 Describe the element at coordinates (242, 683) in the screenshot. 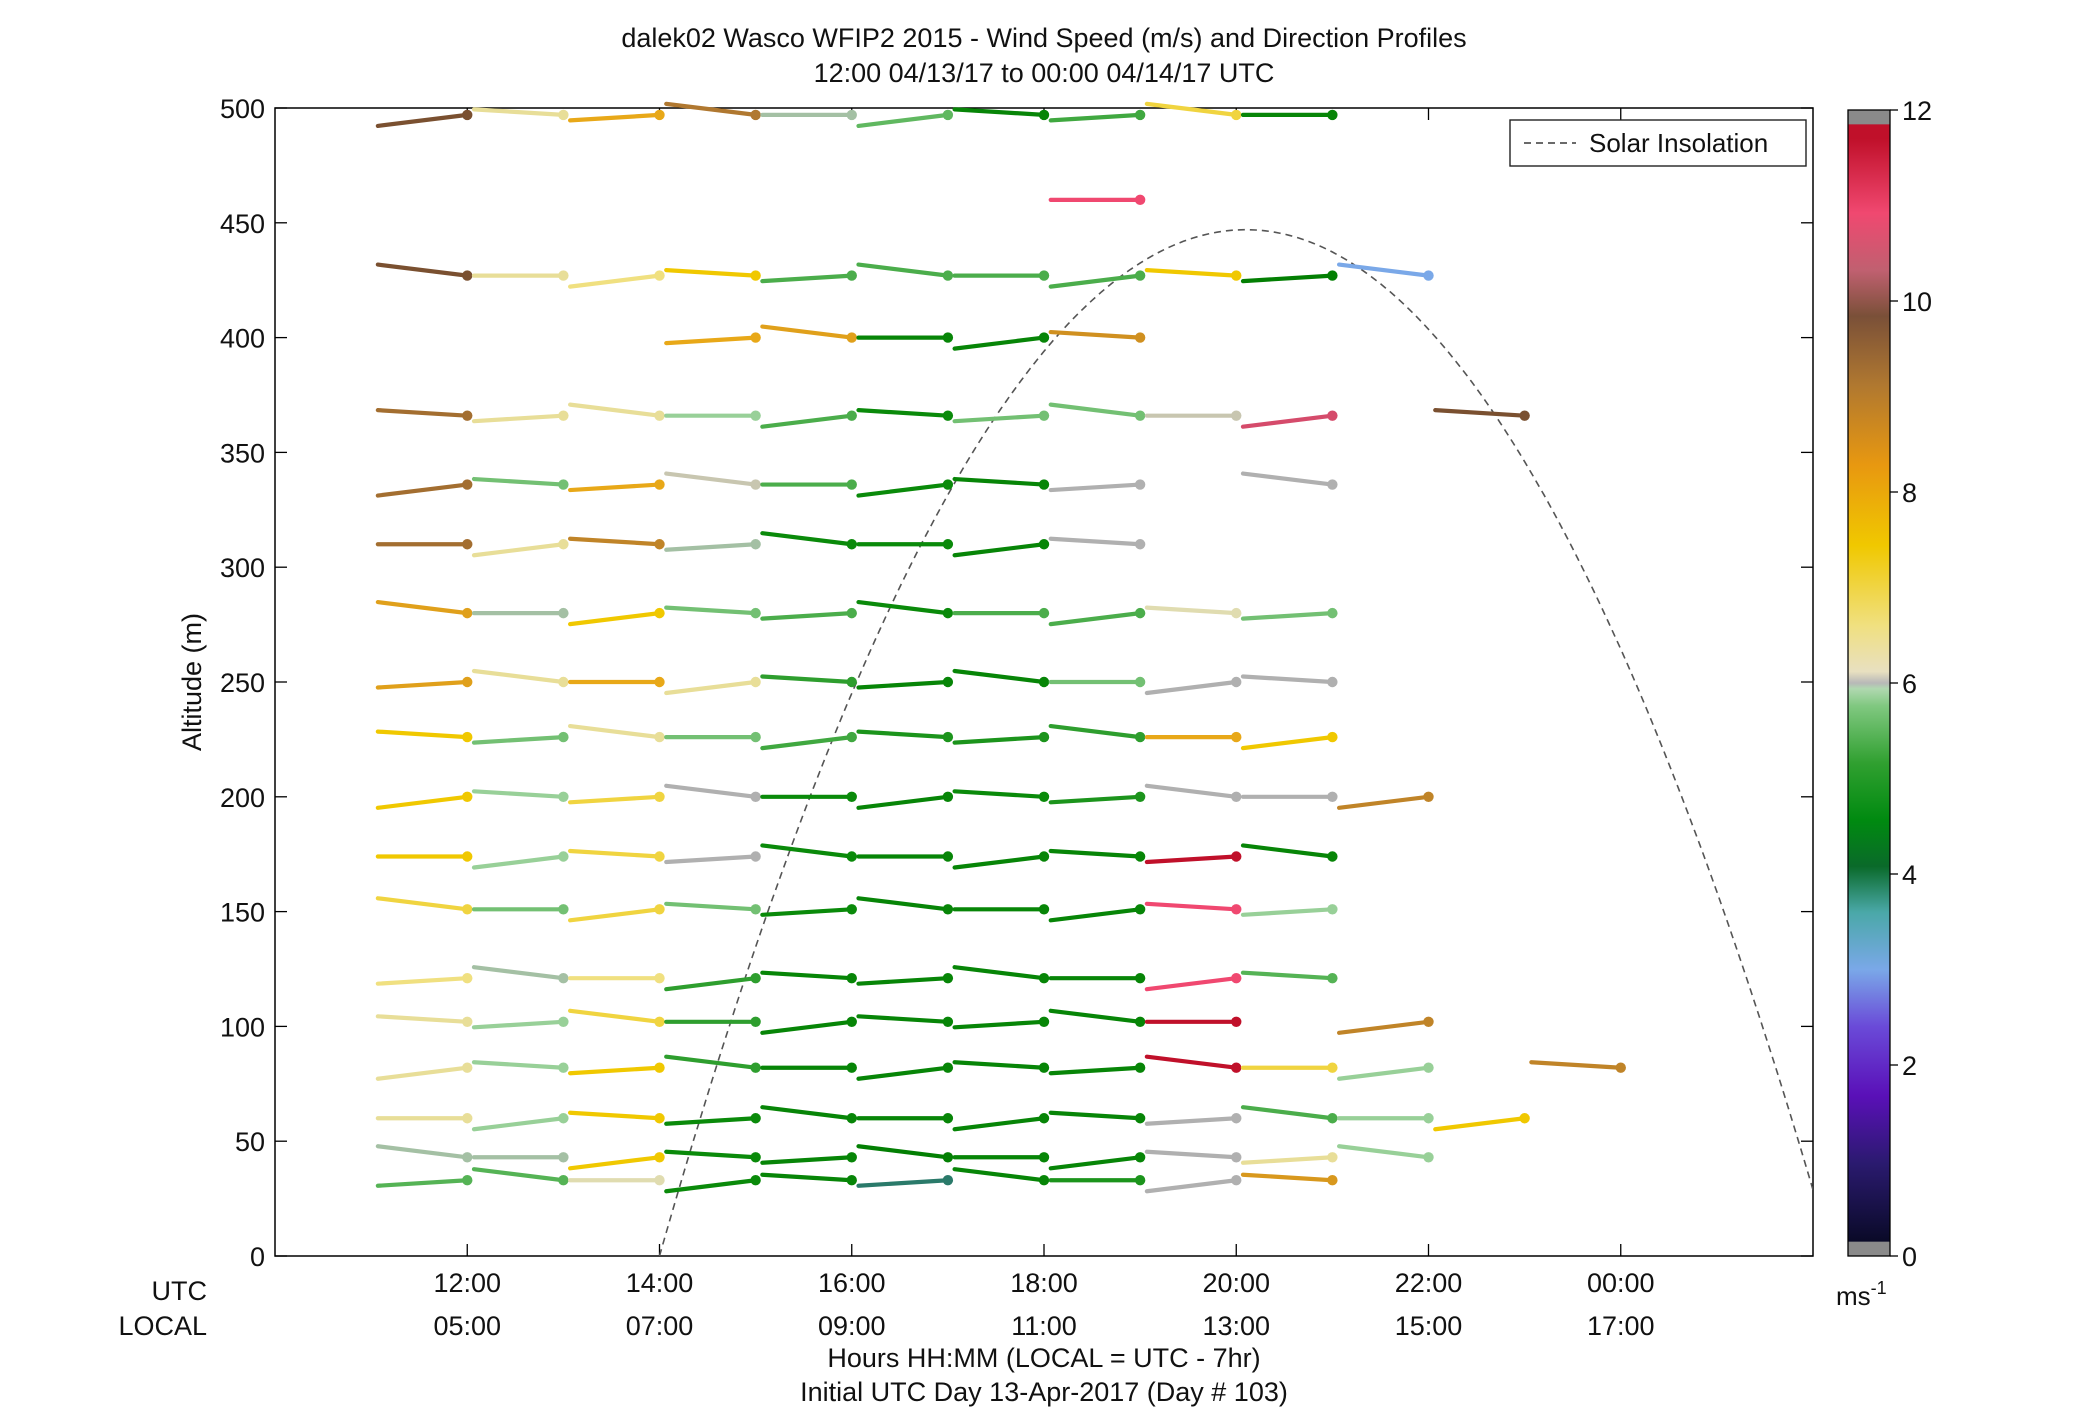

I see `y-tick-label: 250` at that location.